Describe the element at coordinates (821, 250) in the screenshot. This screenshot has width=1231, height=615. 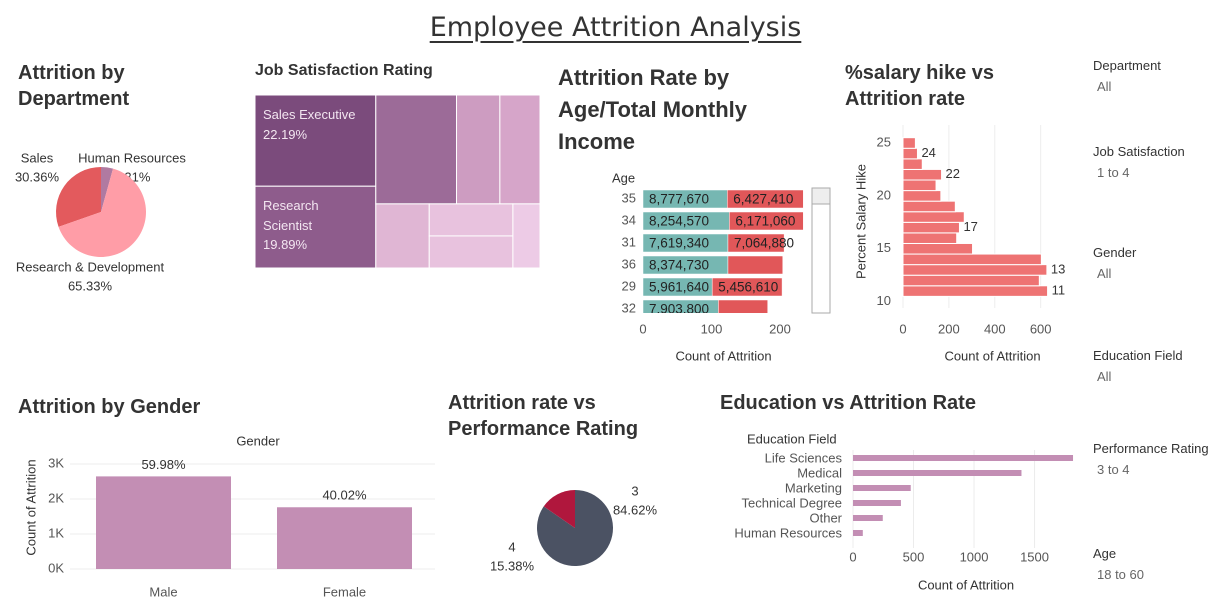
I see `scrollbar` at that location.